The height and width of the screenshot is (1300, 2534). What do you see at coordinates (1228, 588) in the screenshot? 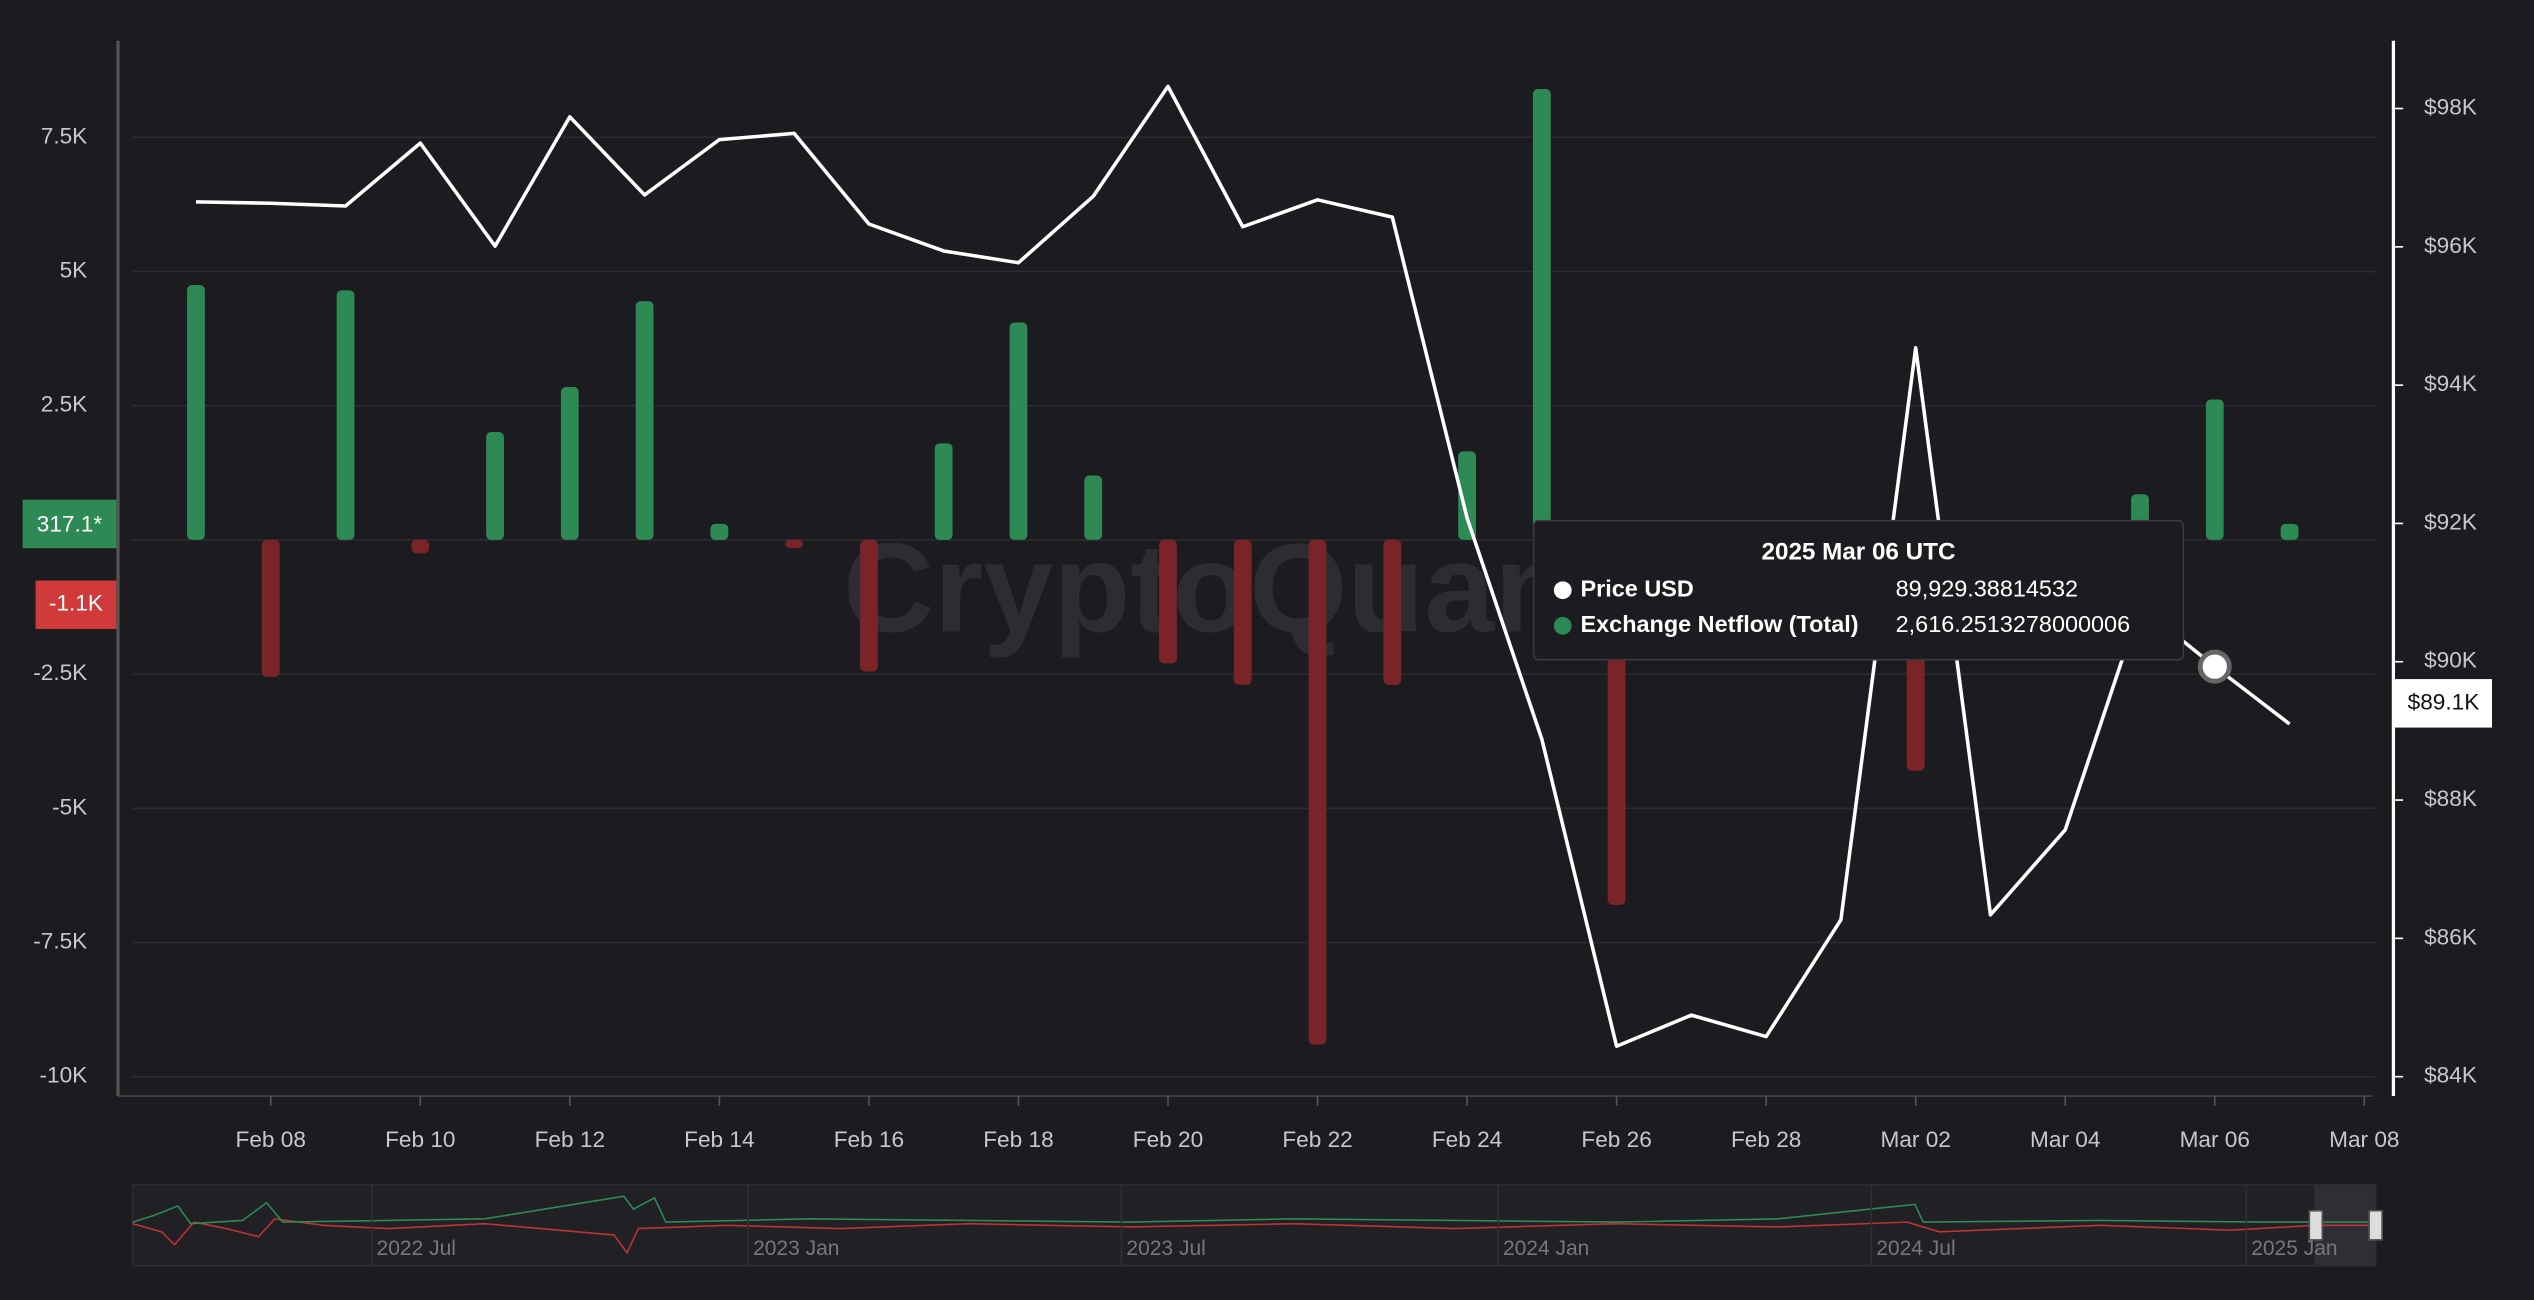
I see `watermark: CryptoQuant` at bounding box center [1228, 588].